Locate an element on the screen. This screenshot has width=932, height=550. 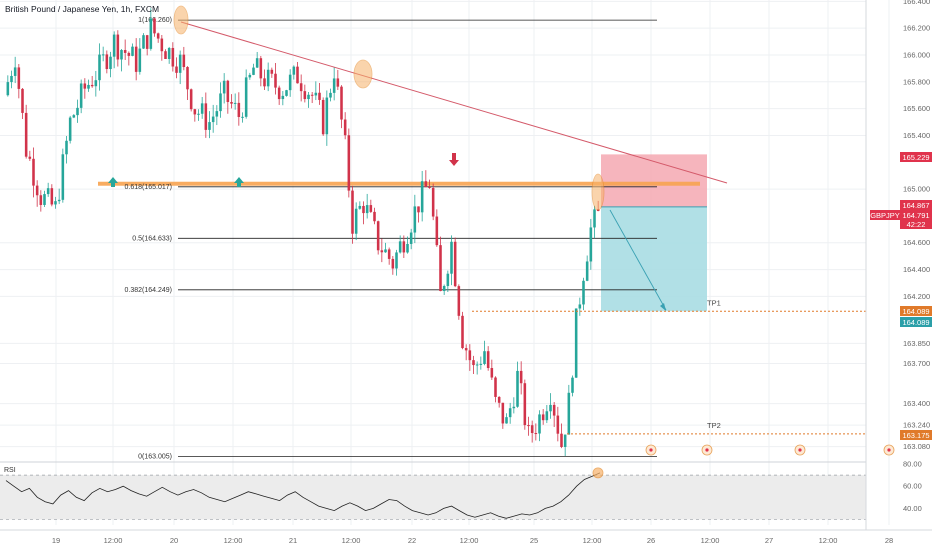
price-tick-label: 164.200 is located at coordinates (916, 296).